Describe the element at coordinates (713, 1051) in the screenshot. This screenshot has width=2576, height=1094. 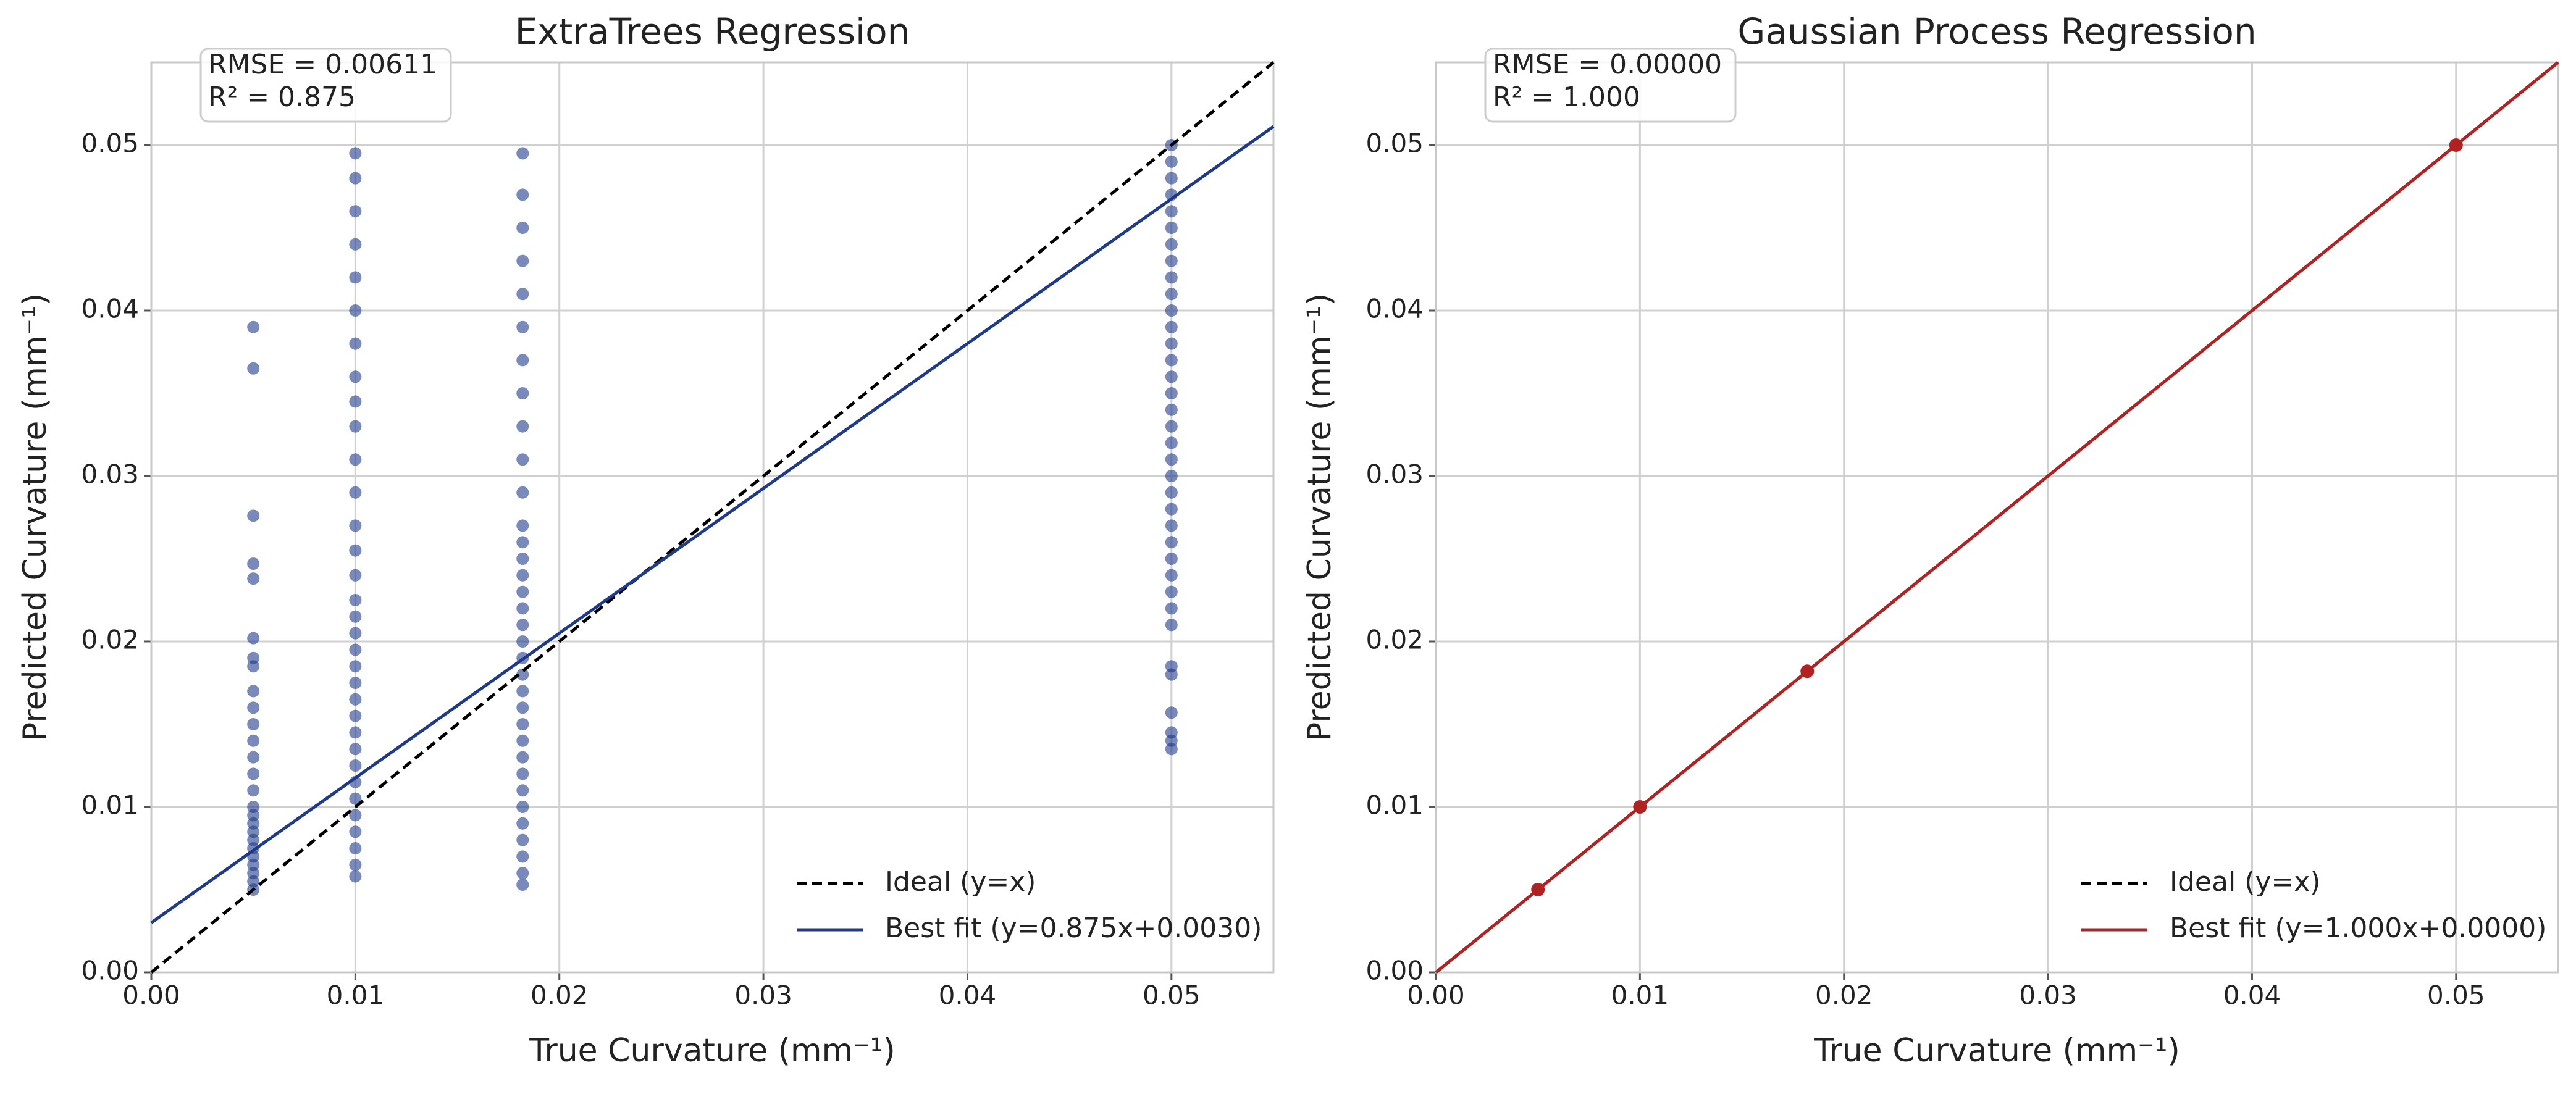
I see `x-axis-label: True Curvature (mm⁻¹)` at that location.